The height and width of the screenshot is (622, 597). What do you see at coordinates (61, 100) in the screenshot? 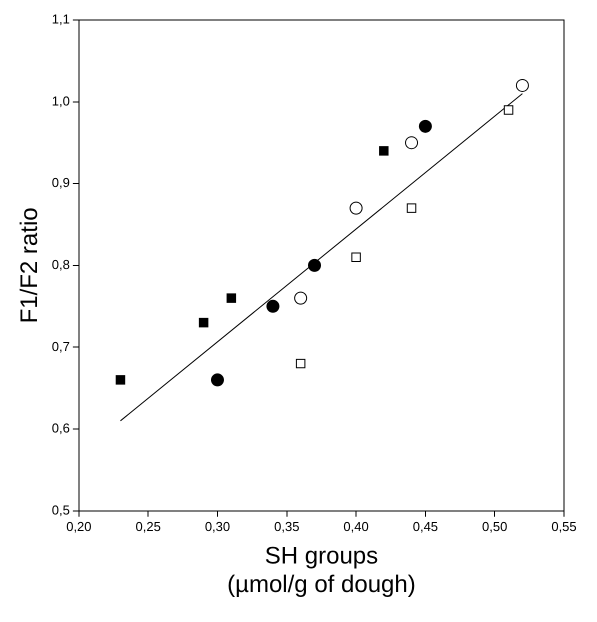
I see `y-tick-label: 1,0` at bounding box center [61, 100].